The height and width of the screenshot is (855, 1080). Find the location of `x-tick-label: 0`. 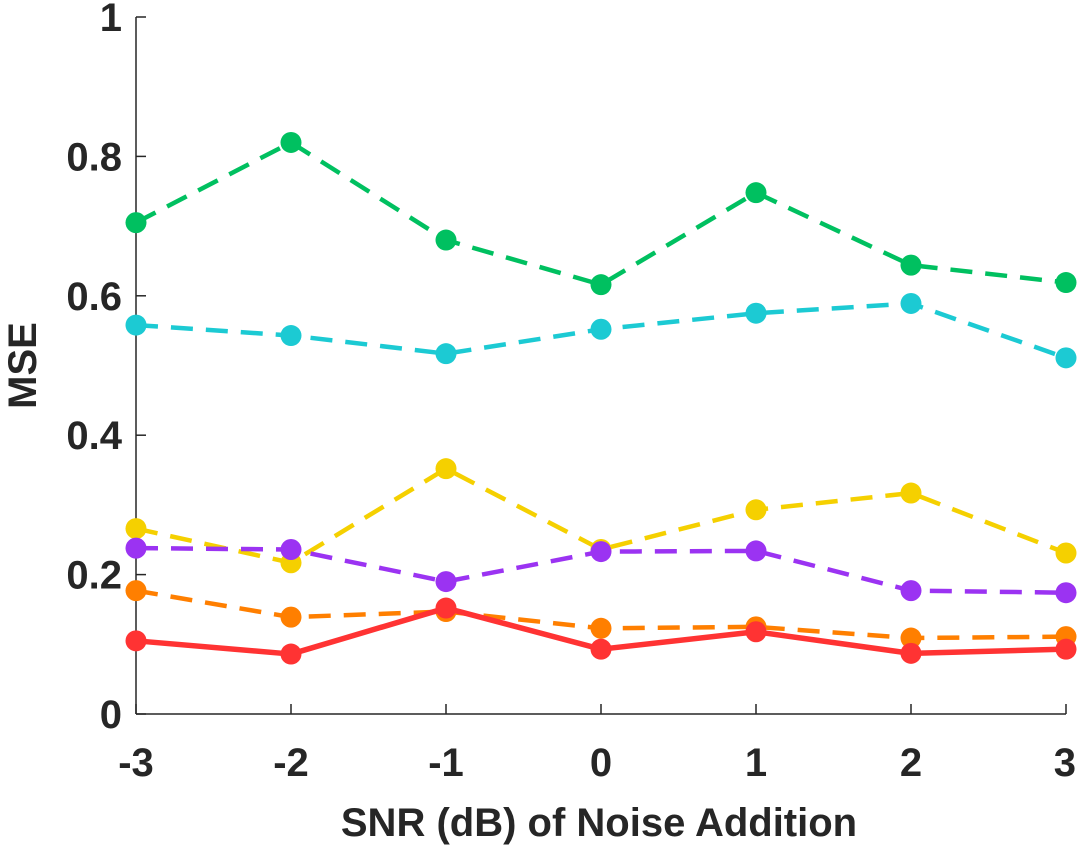

x-tick-label: 0 is located at coordinates (601, 763).